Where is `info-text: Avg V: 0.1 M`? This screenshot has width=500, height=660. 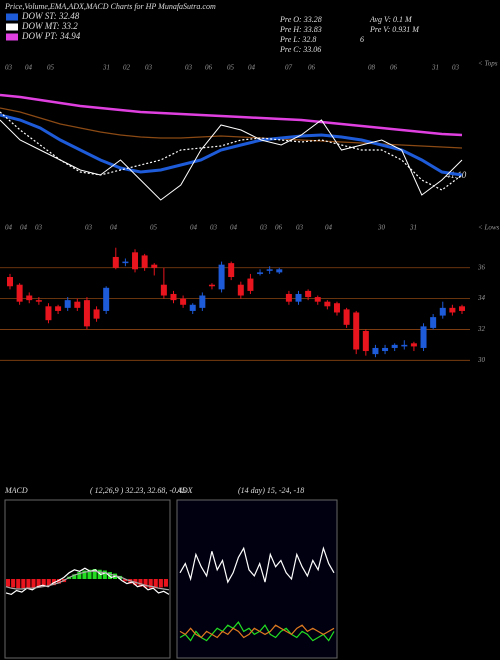
info-text: Avg V: 0.1 M is located at coordinates (391, 19).